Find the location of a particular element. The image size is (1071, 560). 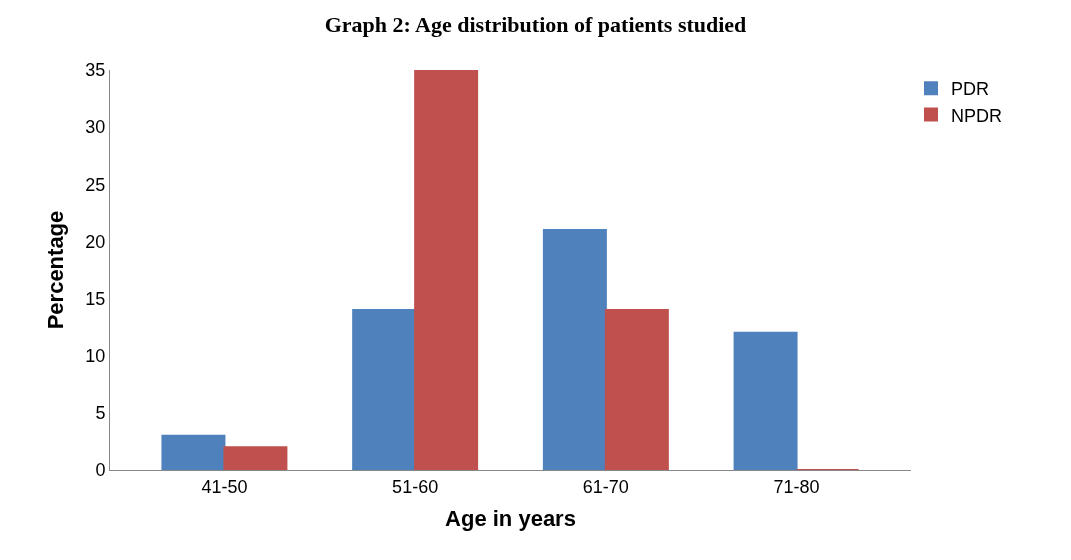

y-tick-label: 0 is located at coordinates (100, 470).